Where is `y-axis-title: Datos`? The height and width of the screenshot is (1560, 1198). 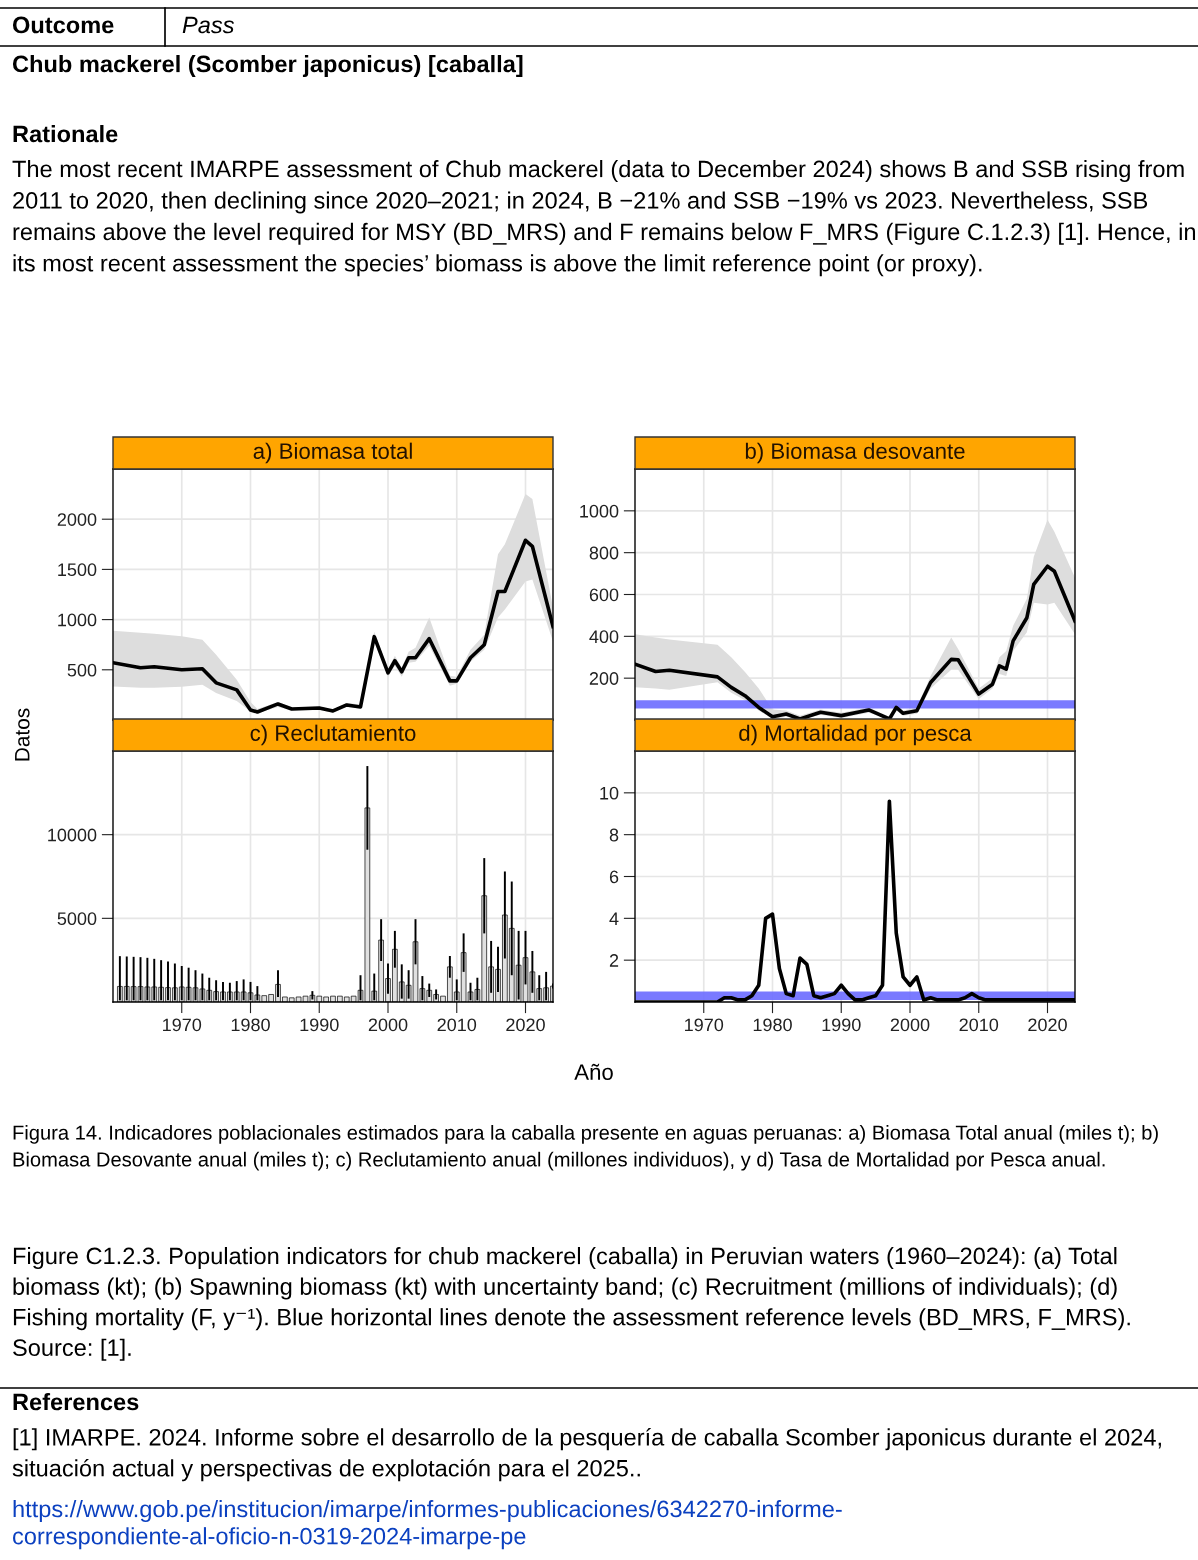 y-axis-title: Datos is located at coordinates (22, 734).